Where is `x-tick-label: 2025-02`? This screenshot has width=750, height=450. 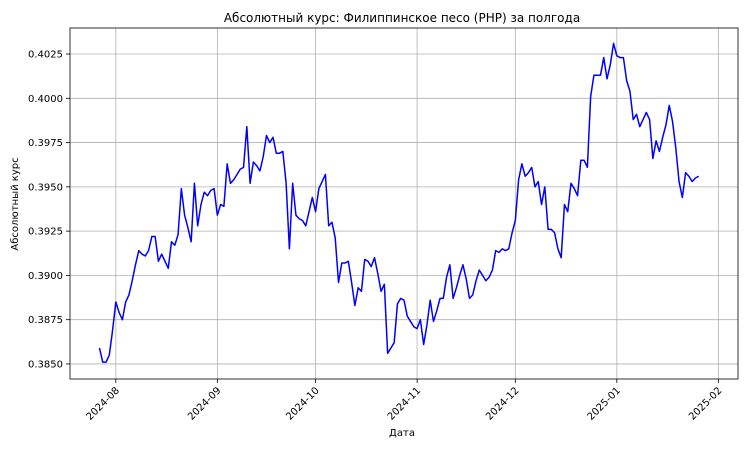
x-tick-label: 2025-02 is located at coordinates (705, 403).